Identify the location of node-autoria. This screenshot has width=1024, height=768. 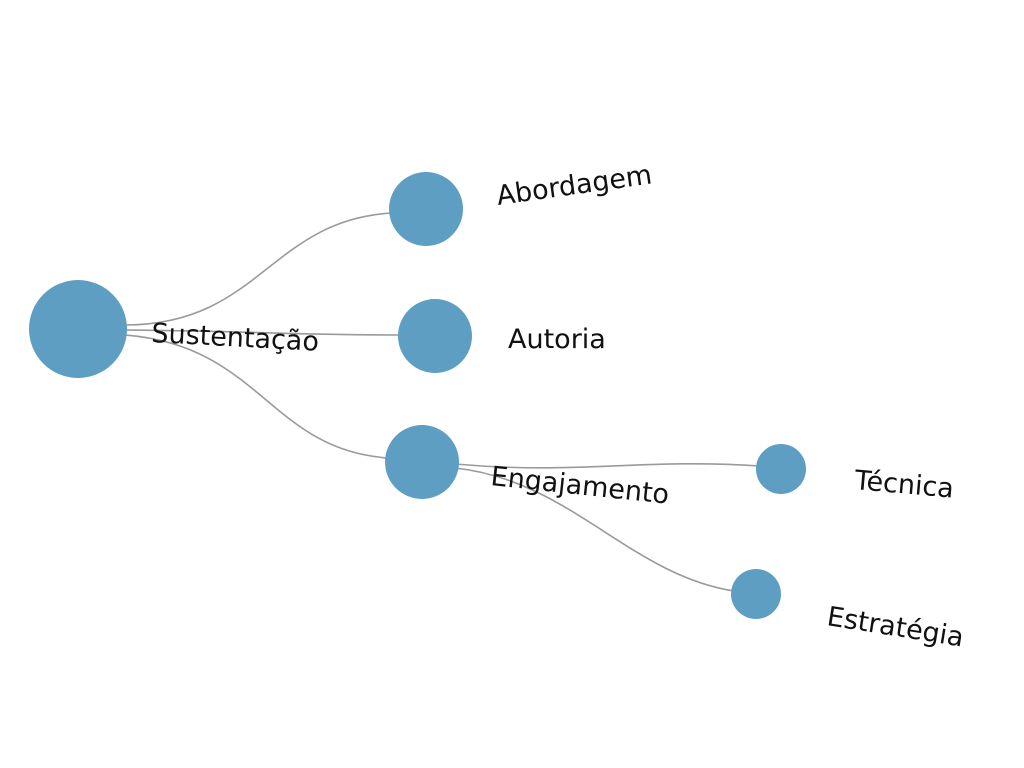
(435, 336).